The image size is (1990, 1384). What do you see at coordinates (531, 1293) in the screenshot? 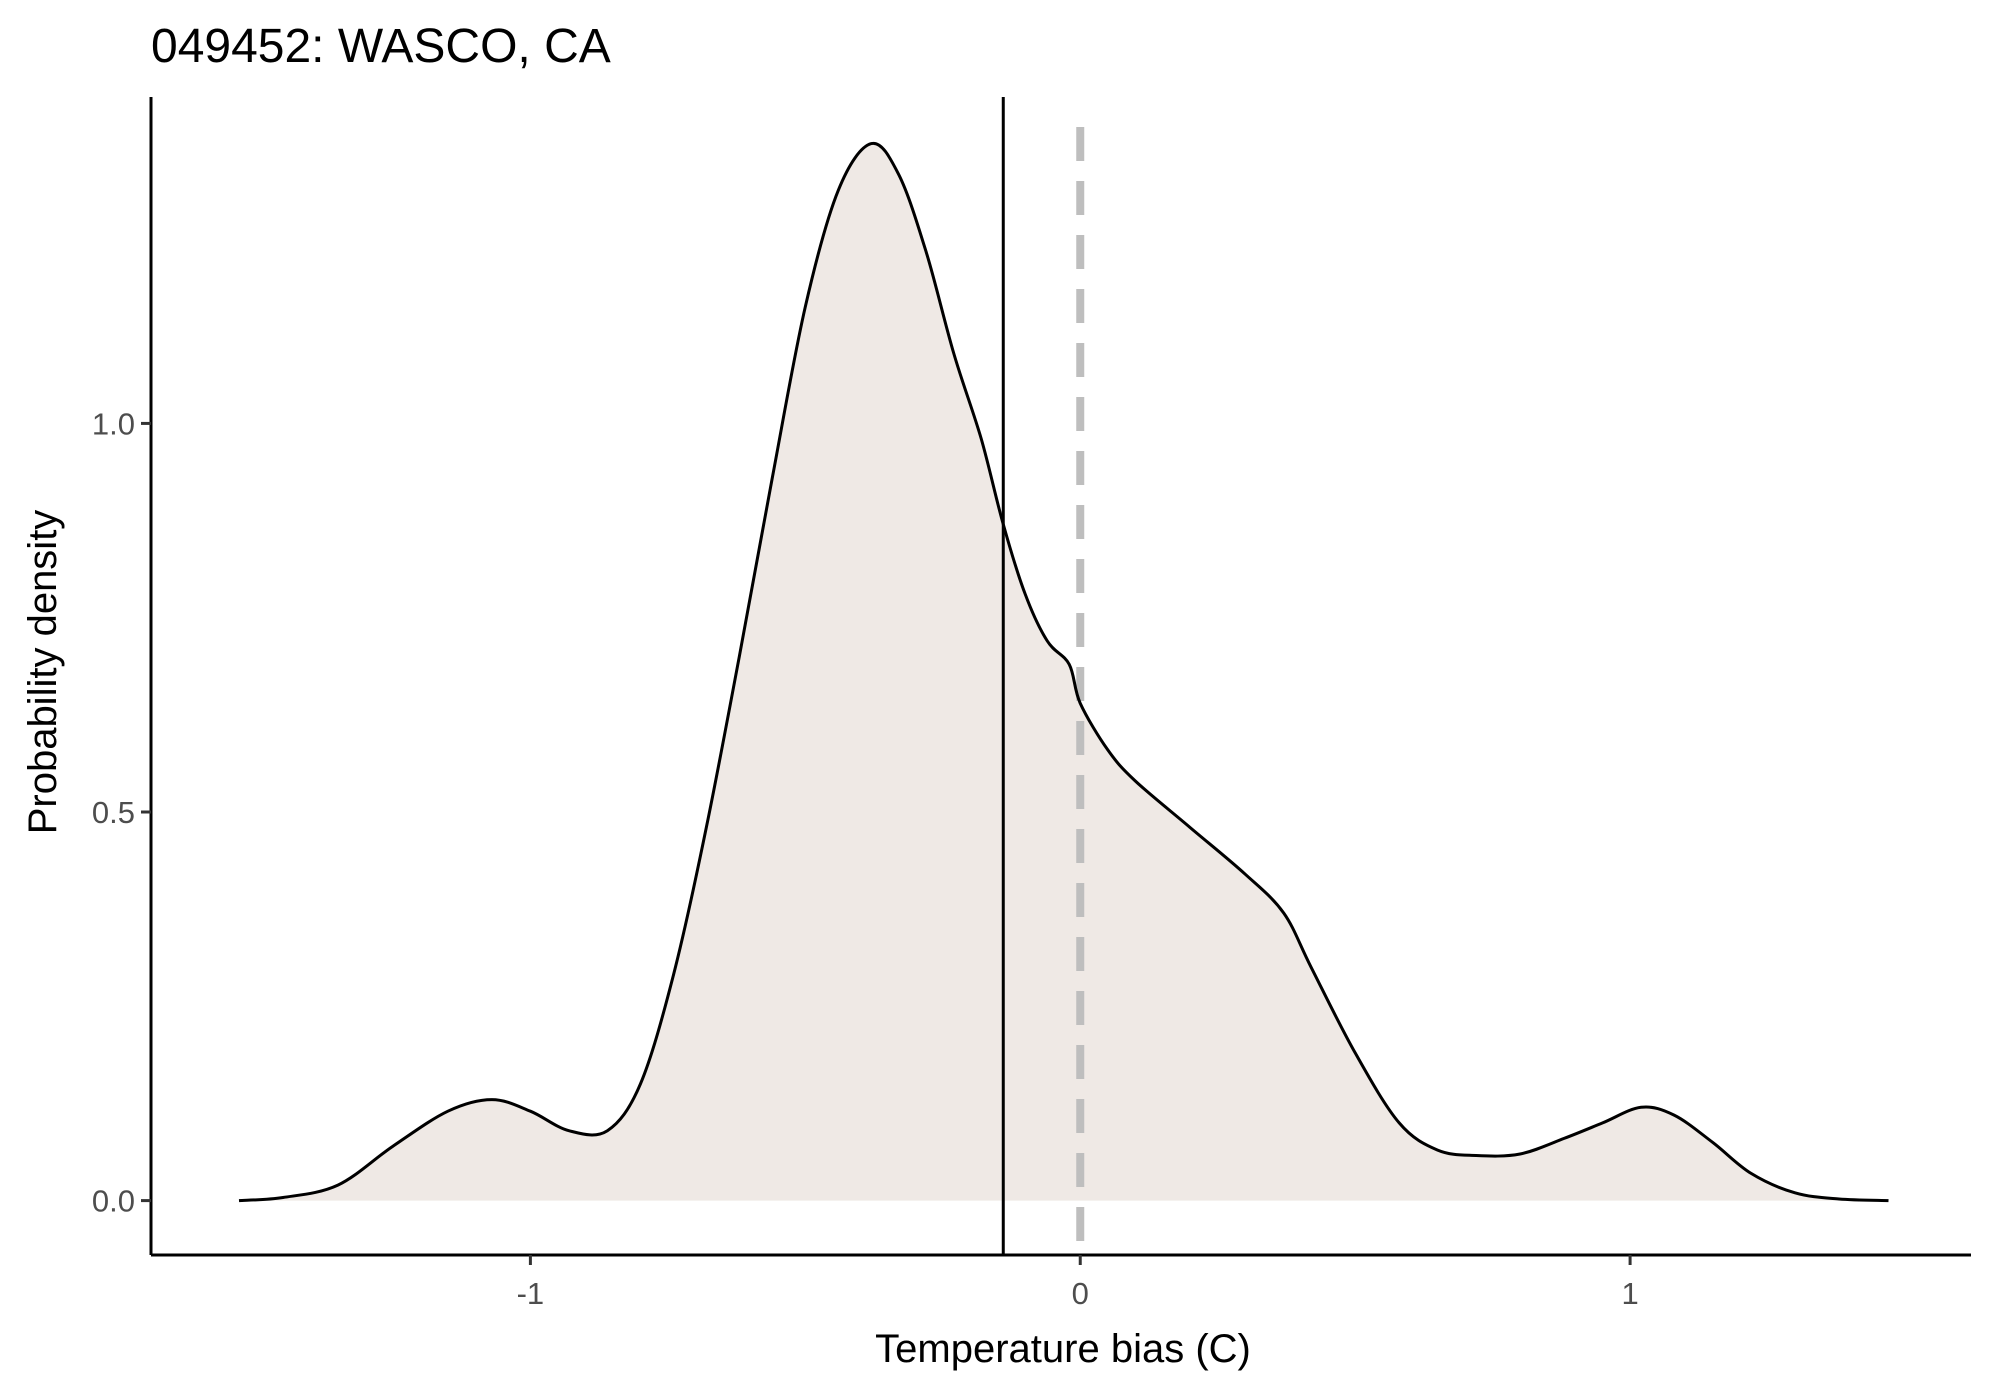
I see `x-tick-label: -1` at bounding box center [531, 1293].